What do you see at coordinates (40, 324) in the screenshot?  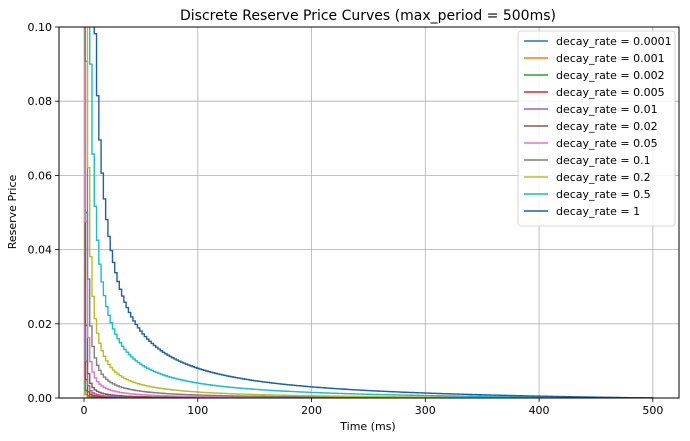 I see `y-tick-label: 0.02` at bounding box center [40, 324].